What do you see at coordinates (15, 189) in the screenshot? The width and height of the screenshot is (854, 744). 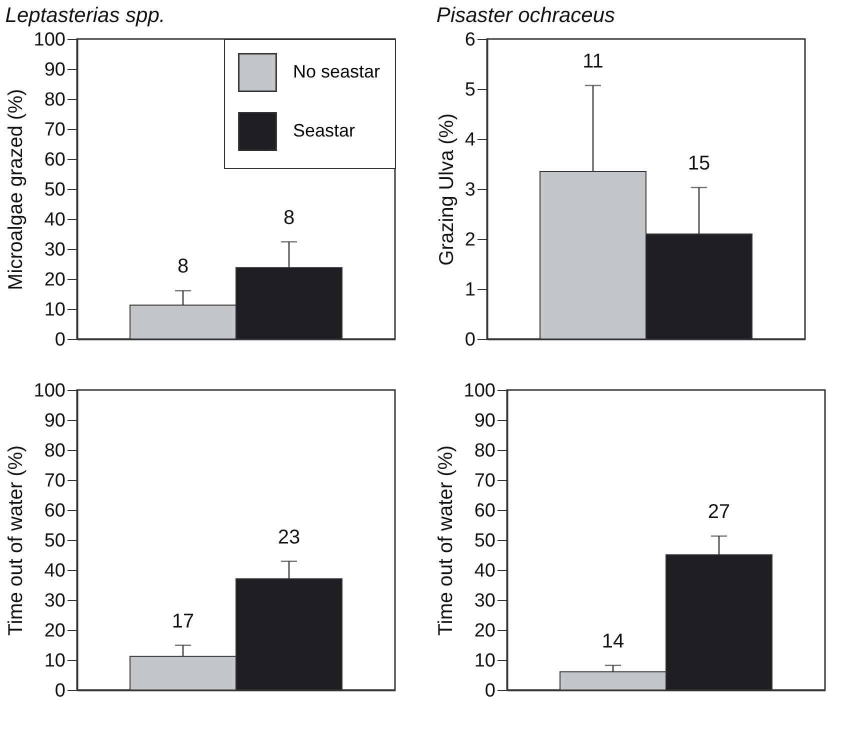 I see `y-axis-title: Microalgae grazed (%)` at bounding box center [15, 189].